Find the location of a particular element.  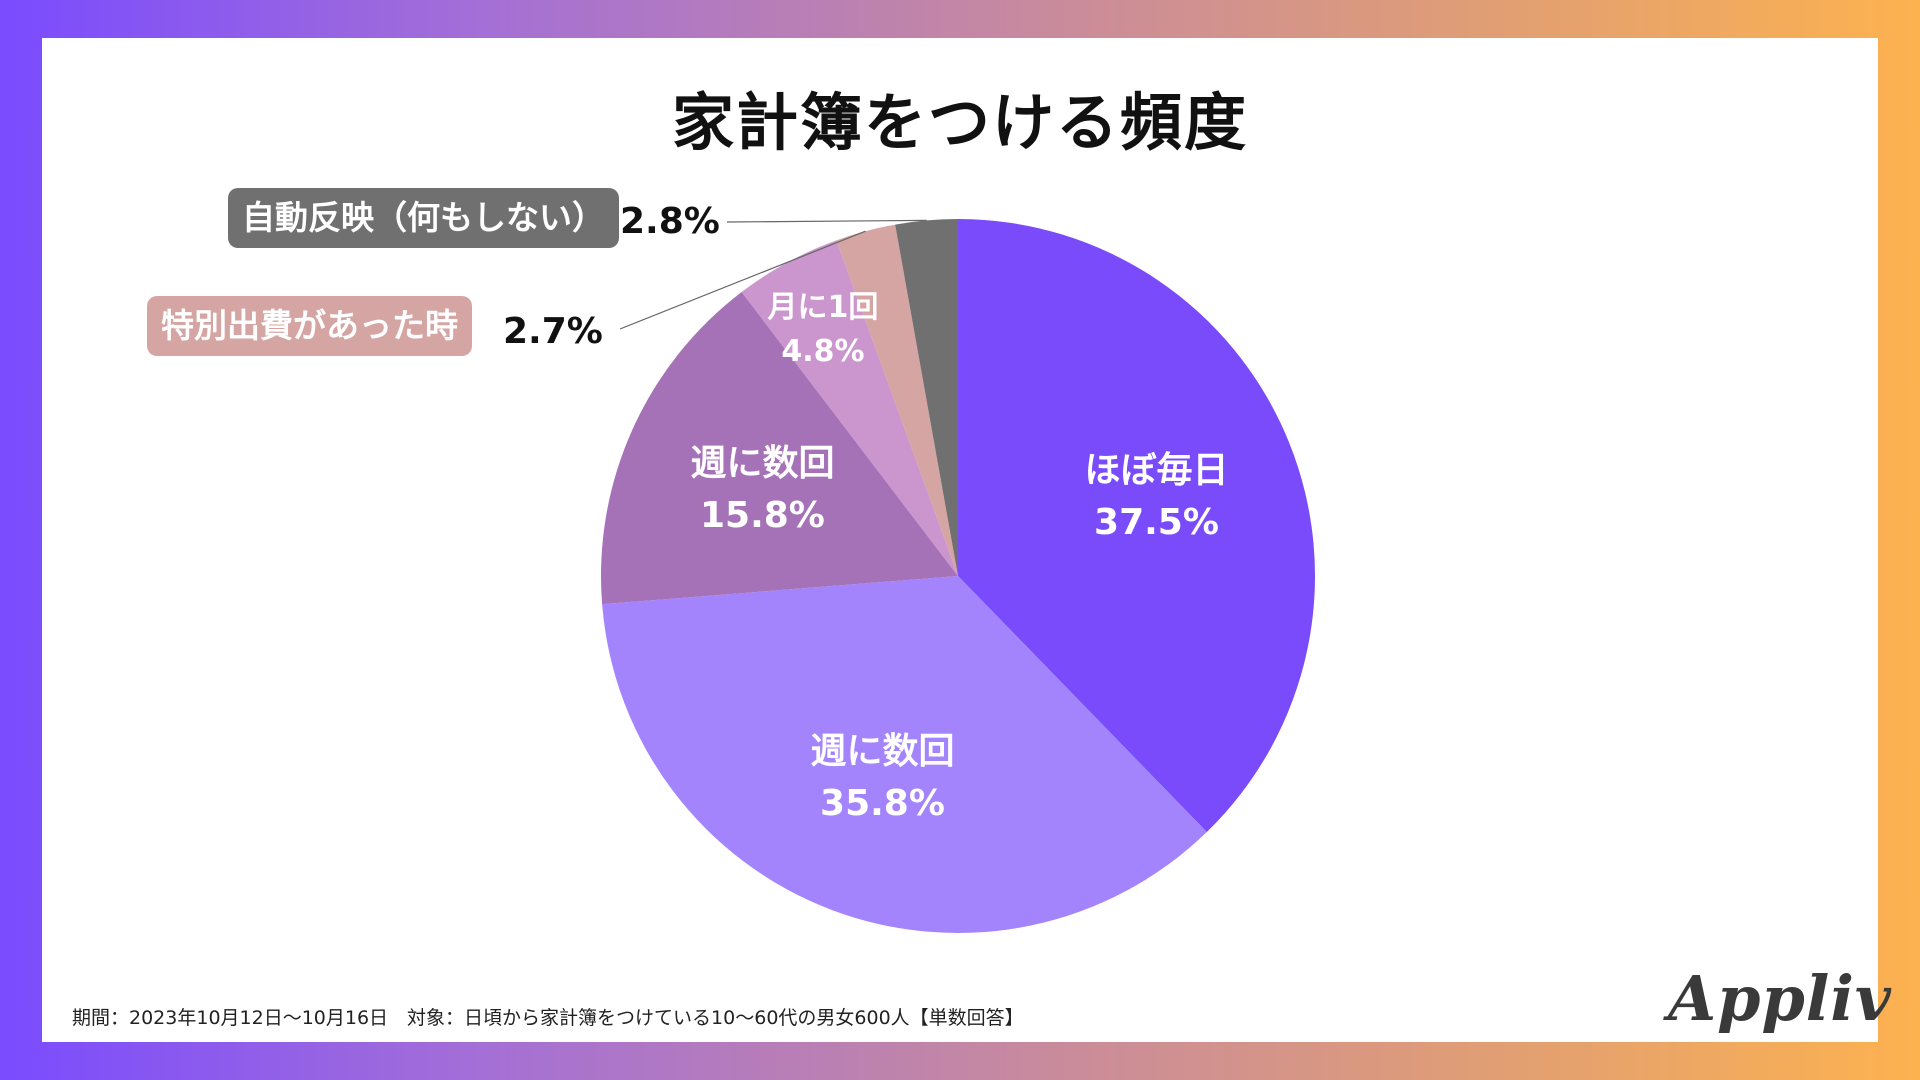

slice-label-auto-reflect: 自動反映（何もしない） is located at coordinates (423, 217).